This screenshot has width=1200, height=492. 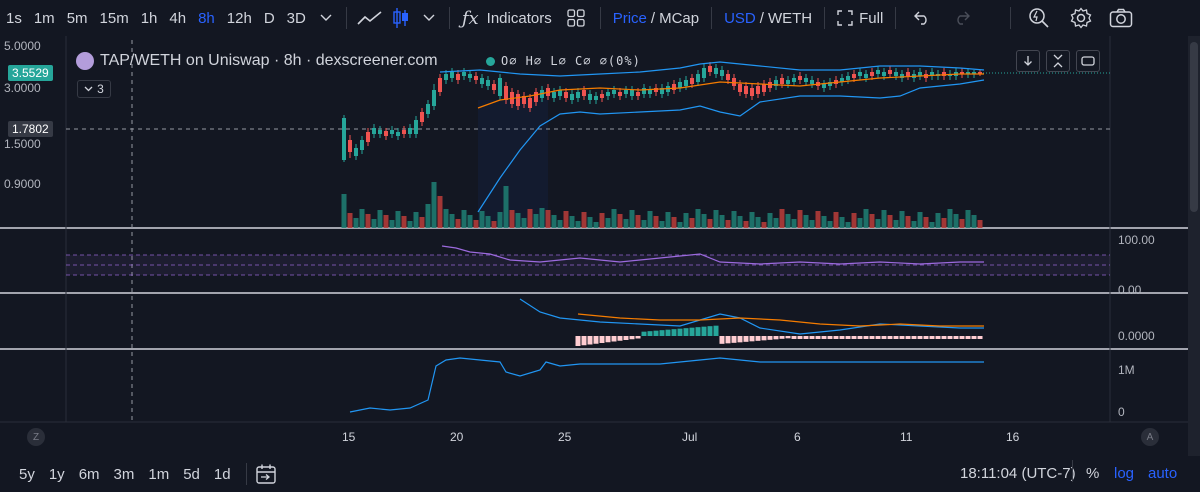 What do you see at coordinates (56, 474) in the screenshot?
I see `range-1y: 1y` at bounding box center [56, 474].